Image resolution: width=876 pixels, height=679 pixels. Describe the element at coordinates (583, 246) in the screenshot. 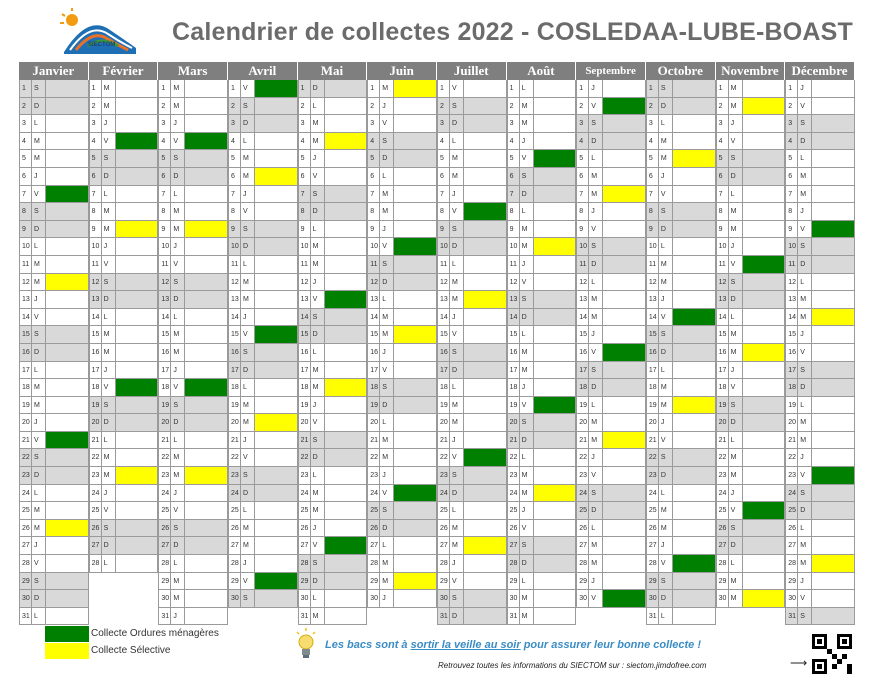

I see `day-number: 10` at that location.